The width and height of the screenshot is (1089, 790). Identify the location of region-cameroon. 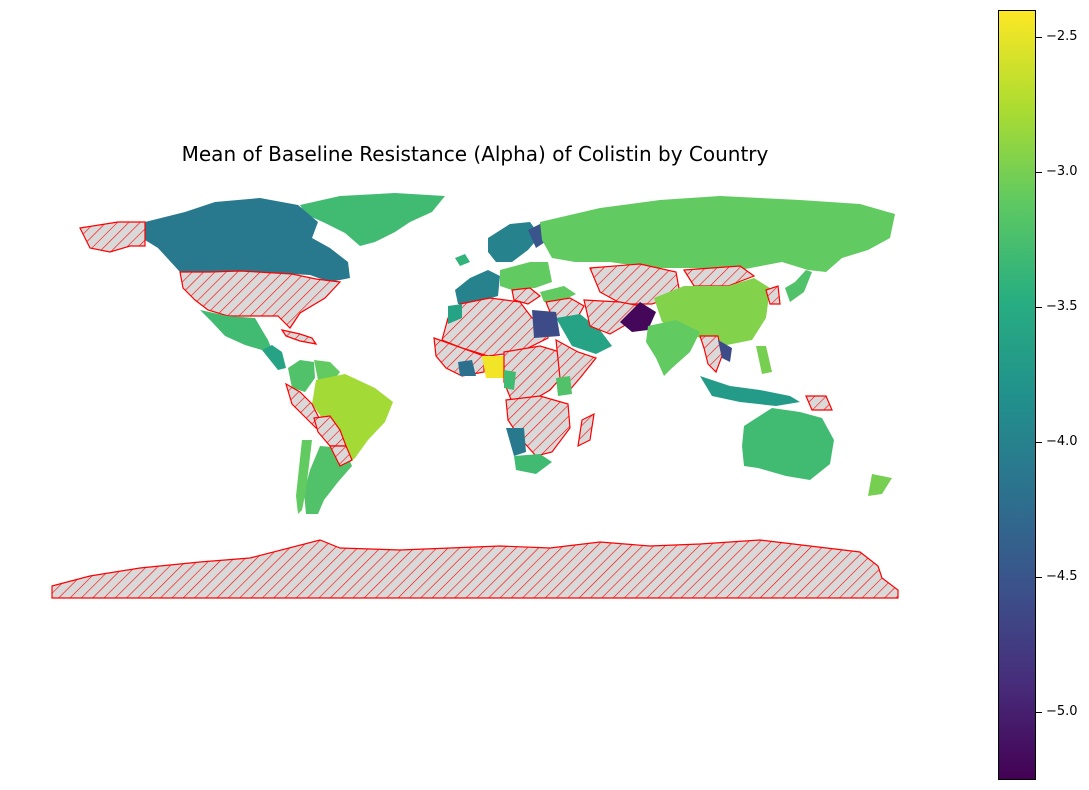
(510, 380).